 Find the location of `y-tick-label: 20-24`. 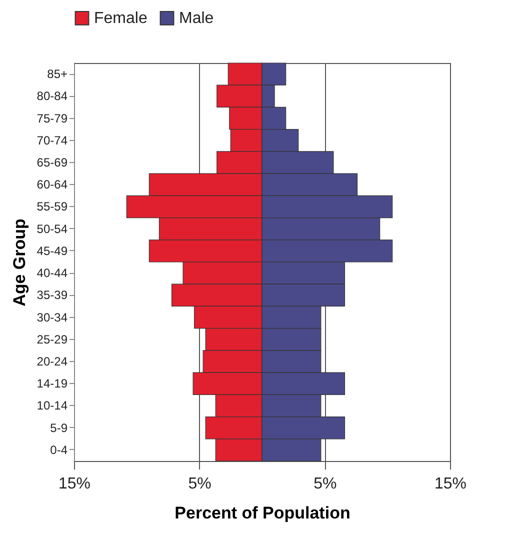

y-tick-label: 20-24 is located at coordinates (52, 361).